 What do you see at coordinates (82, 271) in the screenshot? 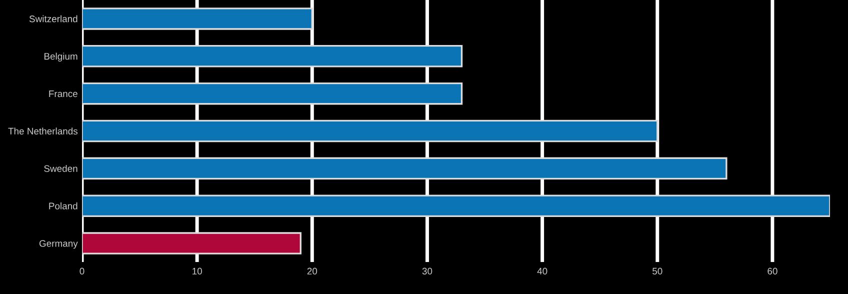
I see `x-tick-label: 0` at bounding box center [82, 271].